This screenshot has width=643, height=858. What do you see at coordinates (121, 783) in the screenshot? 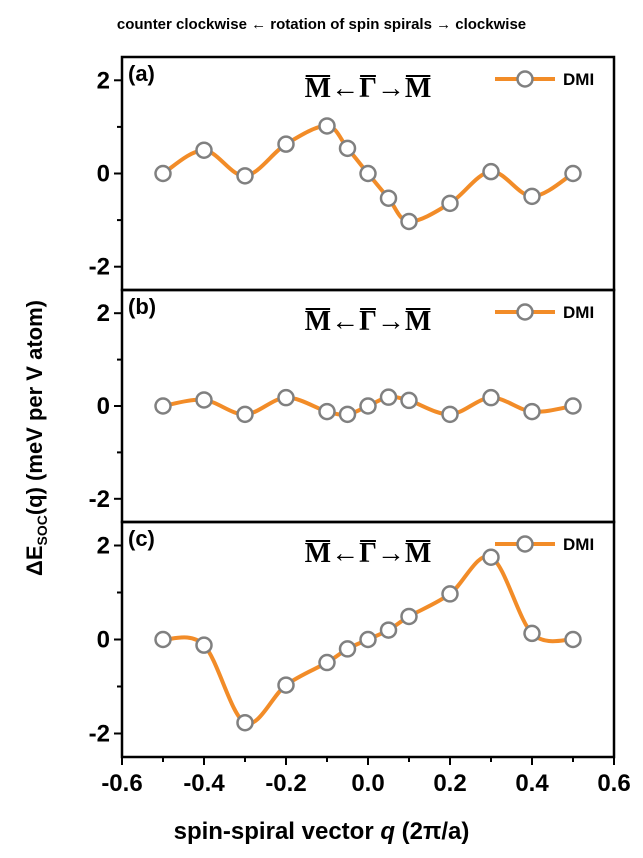
I see `x-tick-label: -0.6` at bounding box center [121, 783].